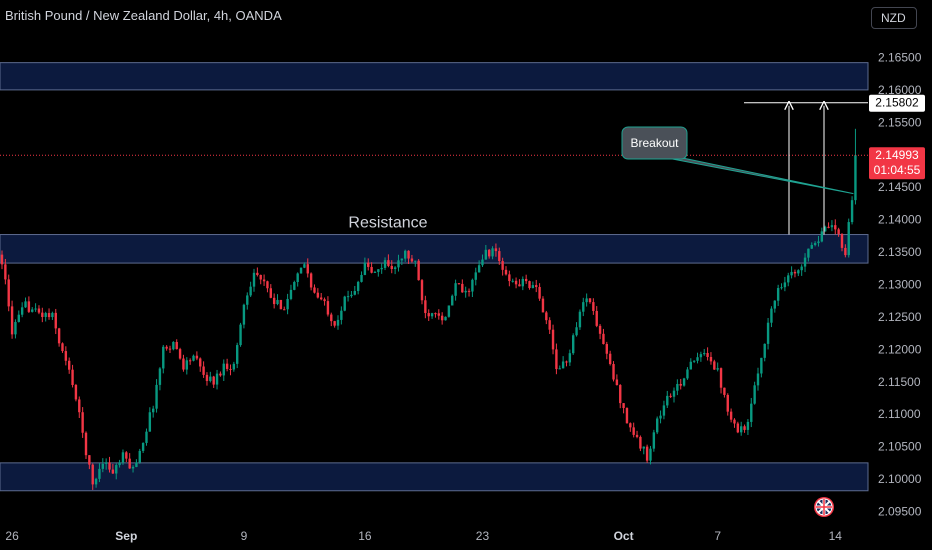 Image resolution: width=932 pixels, height=550 pixels. I want to click on uk-flag-icon, so click(824, 507).